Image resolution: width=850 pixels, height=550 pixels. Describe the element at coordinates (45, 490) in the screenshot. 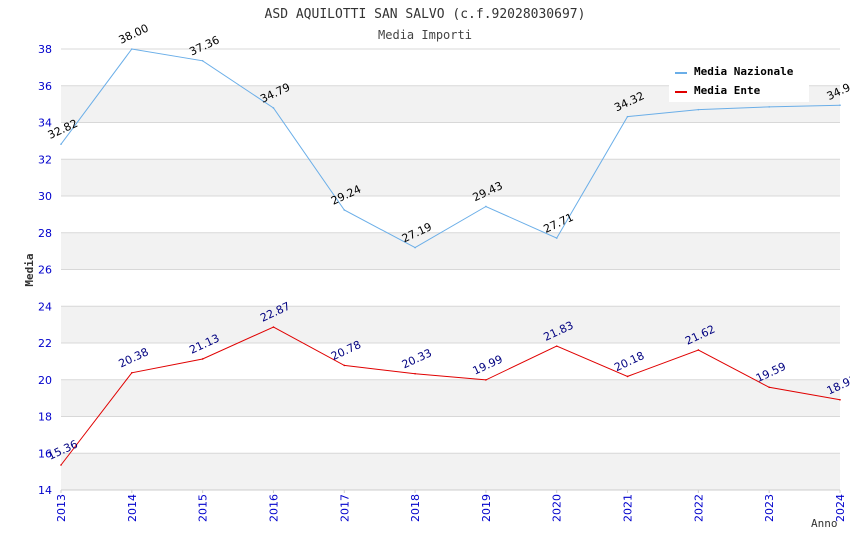

I see `y-tick-label: 14` at that location.